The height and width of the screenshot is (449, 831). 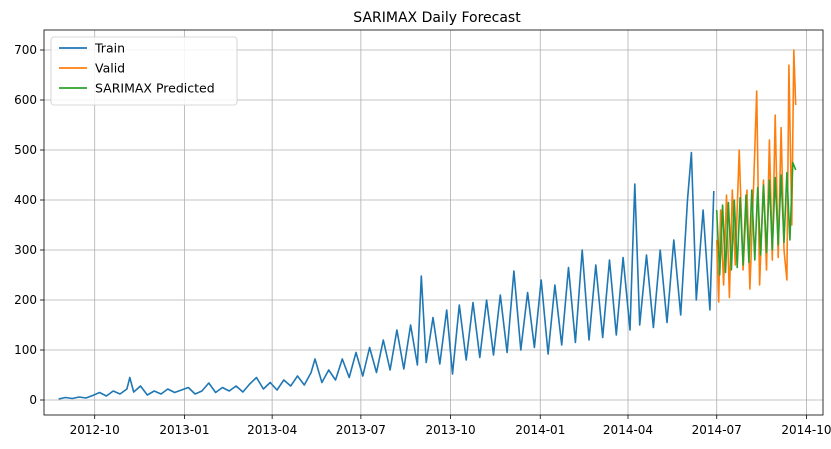 What do you see at coordinates (25, 300) in the screenshot?
I see `y-tick-label: 200` at bounding box center [25, 300].